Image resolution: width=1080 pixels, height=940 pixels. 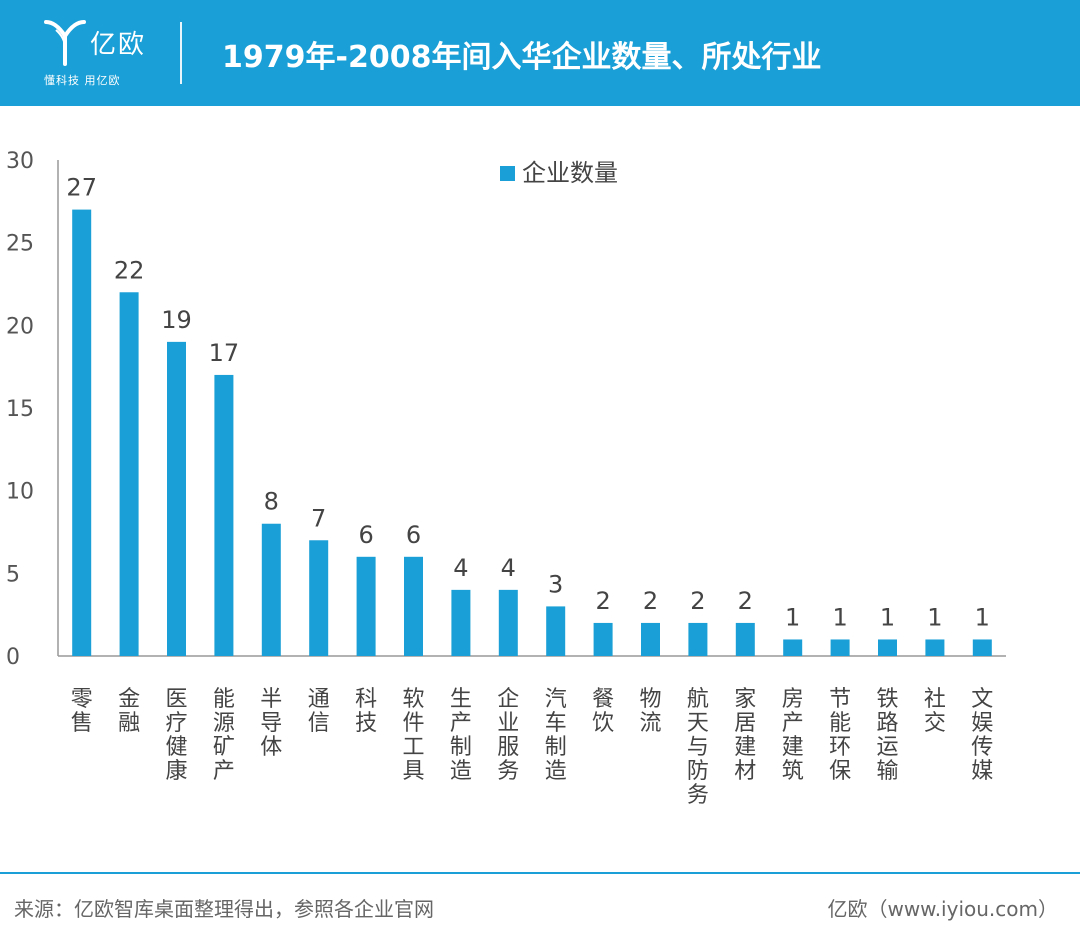 I want to click on data-label: 3, so click(x=555, y=584).